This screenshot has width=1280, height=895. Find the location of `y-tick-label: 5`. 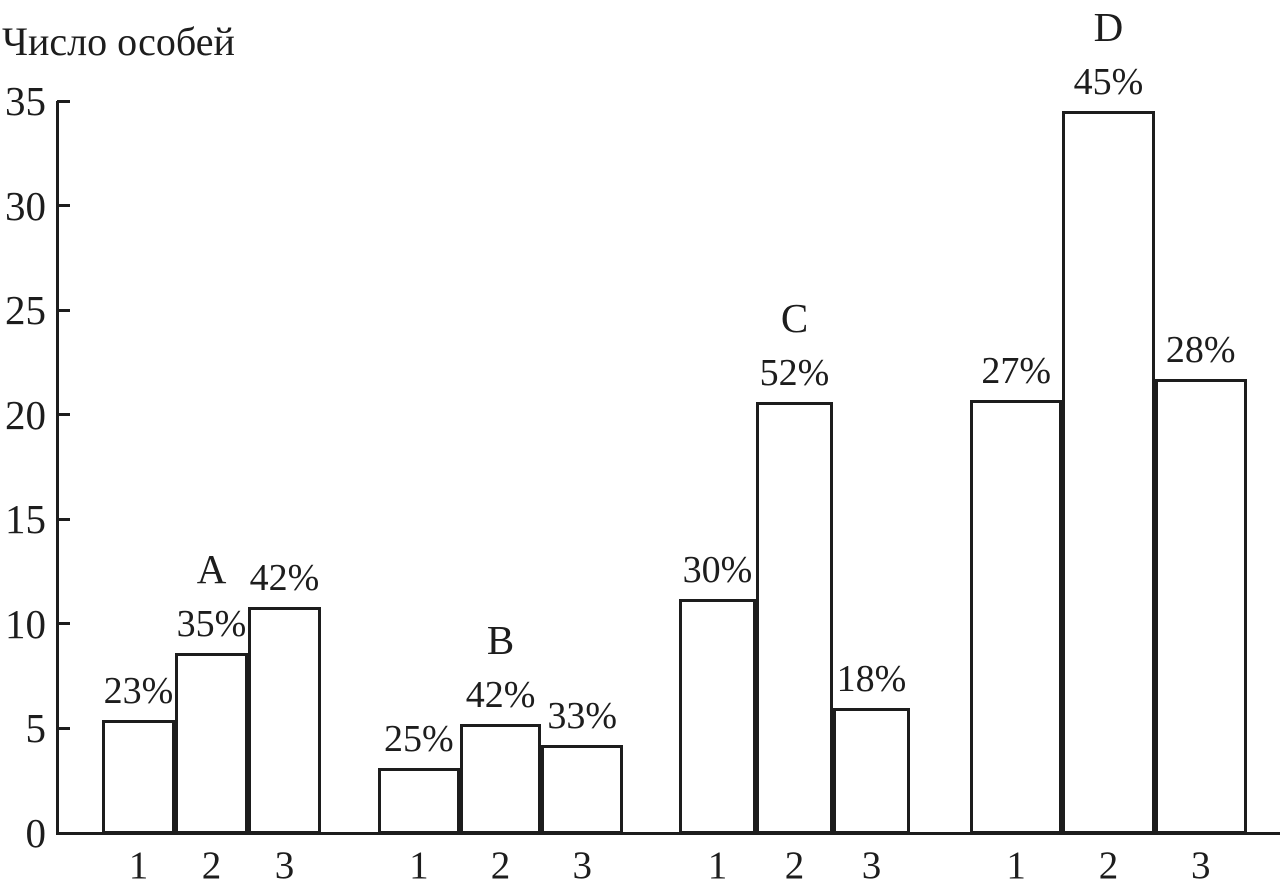

y-tick-label: 5 is located at coordinates (36, 728).